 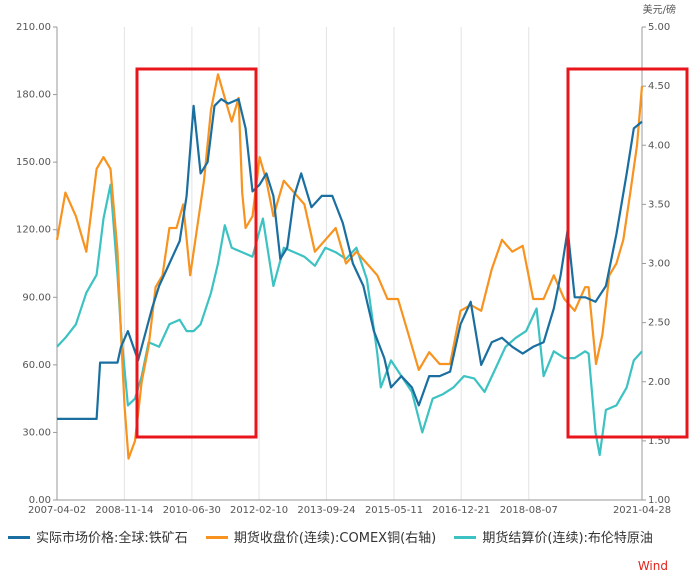 I want to click on y-right-tick-label: 1.00, so click(x=659, y=500).